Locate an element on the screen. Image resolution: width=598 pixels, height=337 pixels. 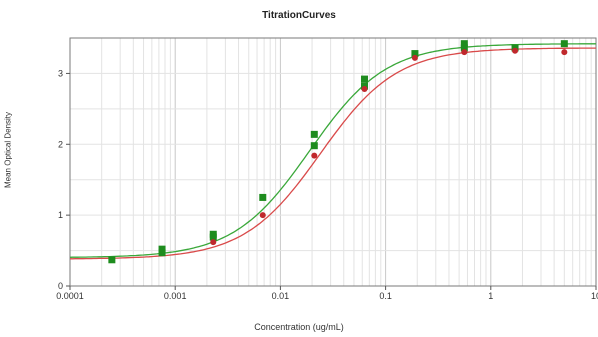
x-tick-label: 0.1 is located at coordinates (385, 296).